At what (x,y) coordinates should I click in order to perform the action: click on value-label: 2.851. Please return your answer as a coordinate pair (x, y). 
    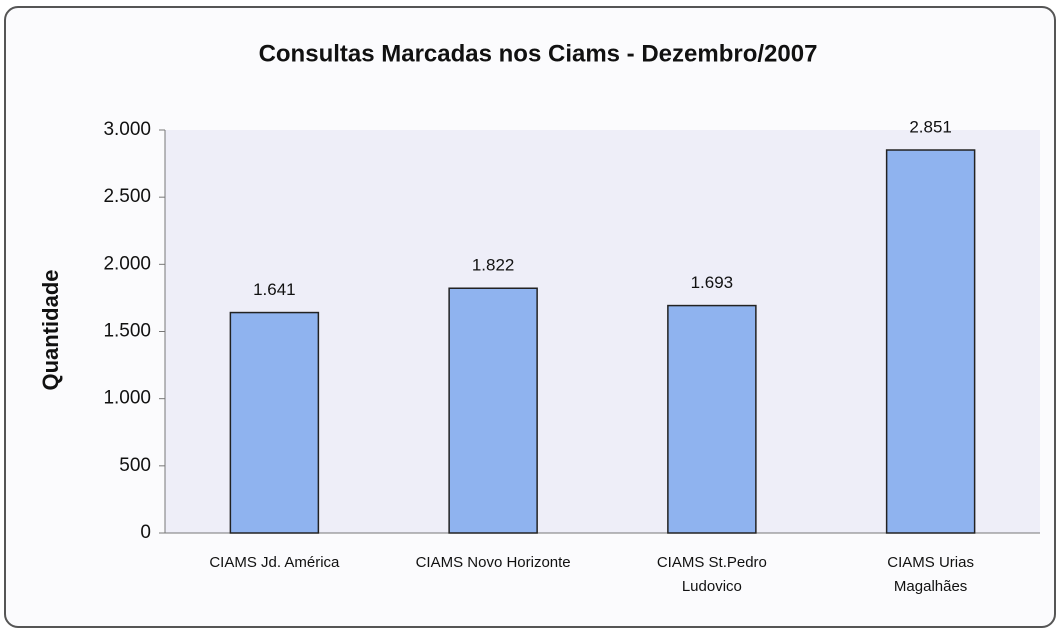
    Looking at the image, I should click on (930, 127).